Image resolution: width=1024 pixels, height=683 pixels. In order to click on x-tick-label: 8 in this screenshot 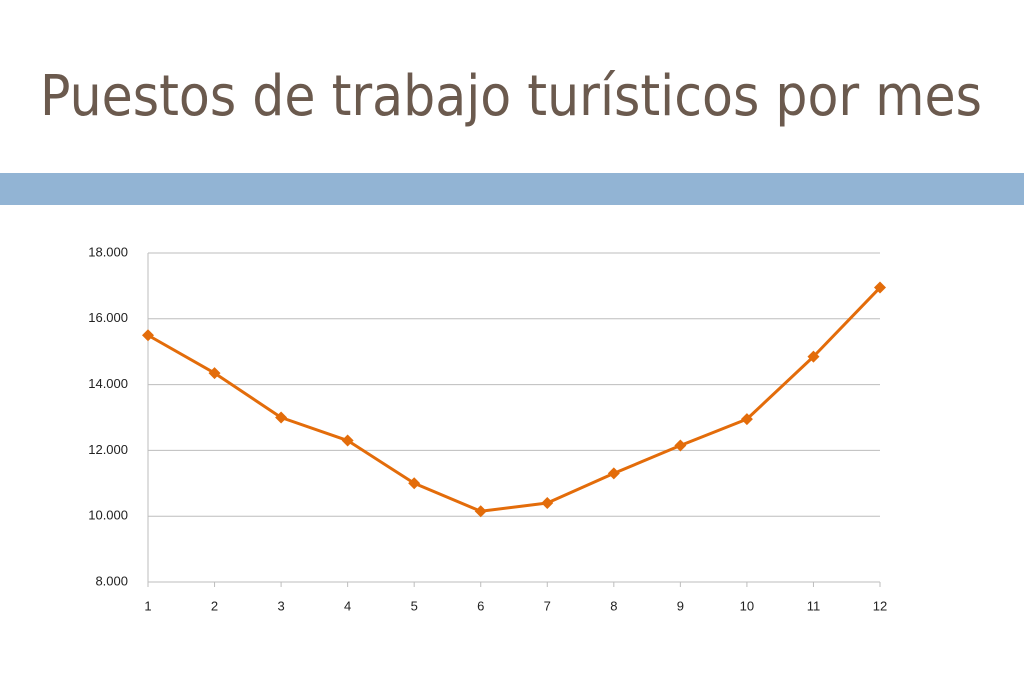, I will do `click(613, 605)`.